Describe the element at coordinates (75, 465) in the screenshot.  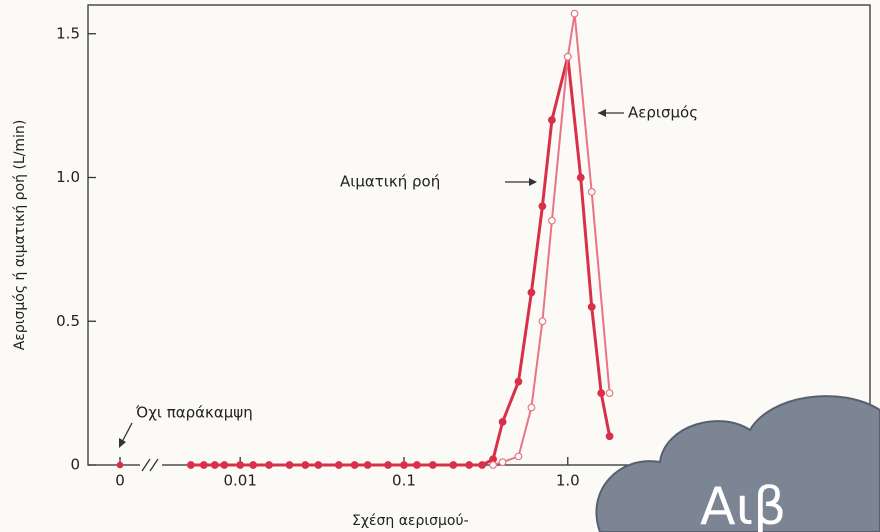
I see `y-tick-label: 0` at that location.